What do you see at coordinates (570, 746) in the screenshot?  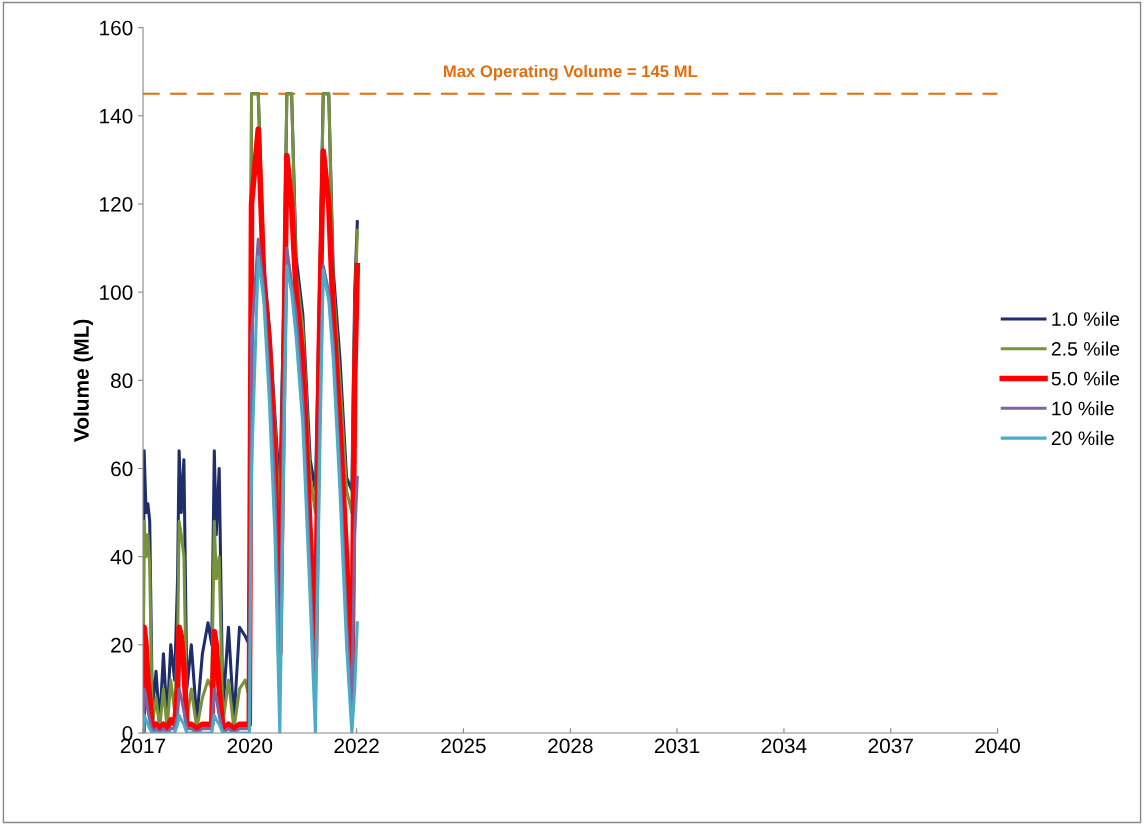 I see `x-tick-label: 2028` at bounding box center [570, 746].